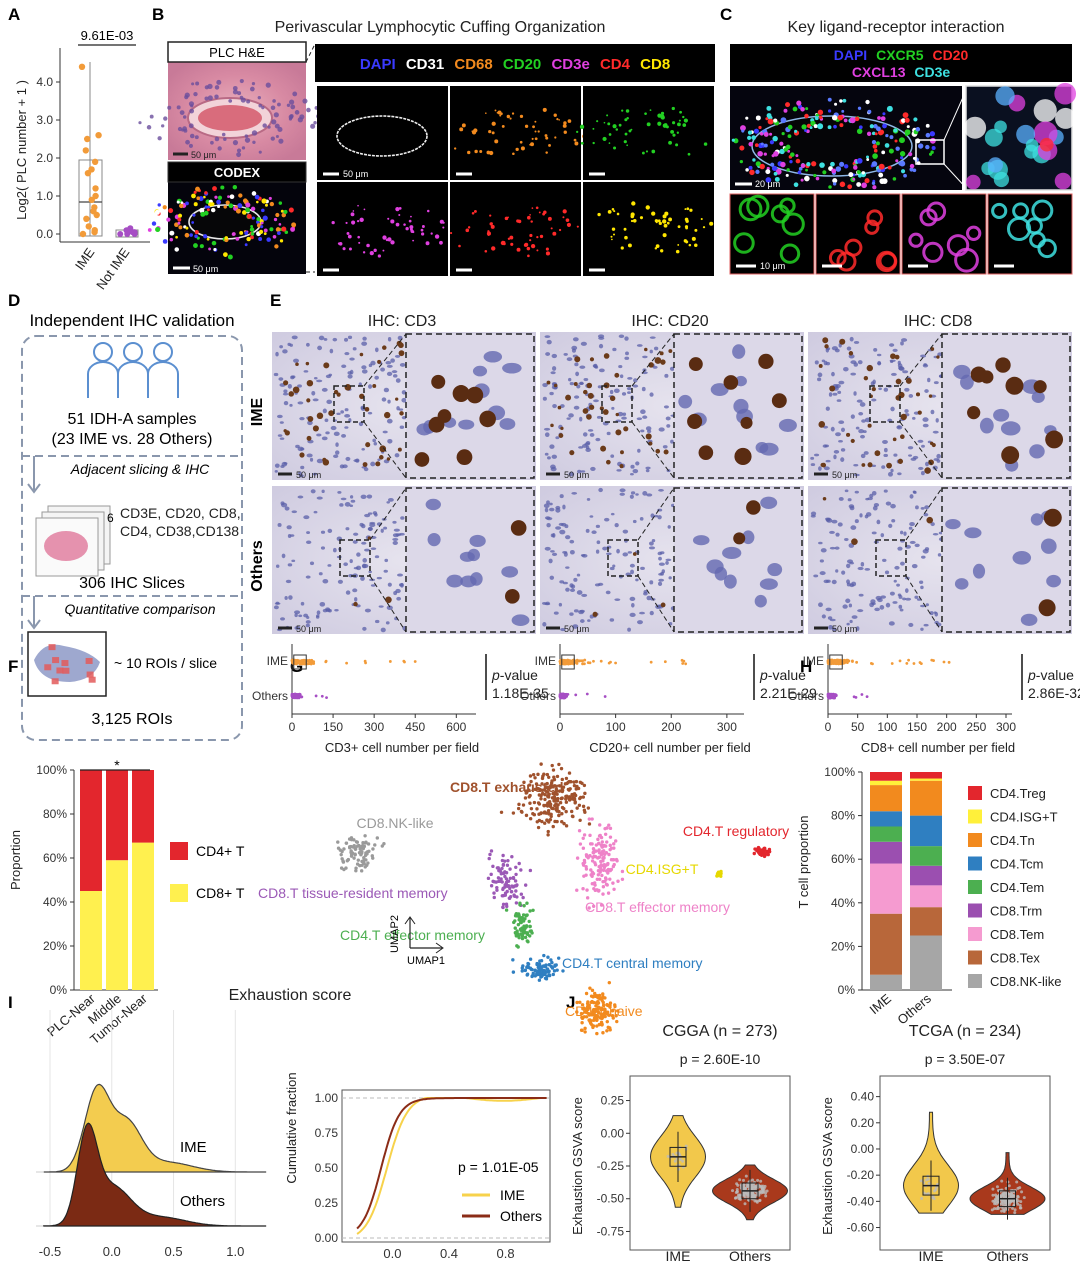 The width and height of the screenshot is (1080, 1272). I want to click on panel-d-slices: 306 IHC Slices, so click(132, 583).